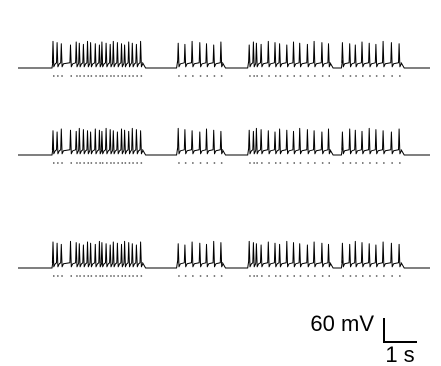  Describe the element at coordinates (400, 330) in the screenshot. I see `scale-bar-lines` at that location.